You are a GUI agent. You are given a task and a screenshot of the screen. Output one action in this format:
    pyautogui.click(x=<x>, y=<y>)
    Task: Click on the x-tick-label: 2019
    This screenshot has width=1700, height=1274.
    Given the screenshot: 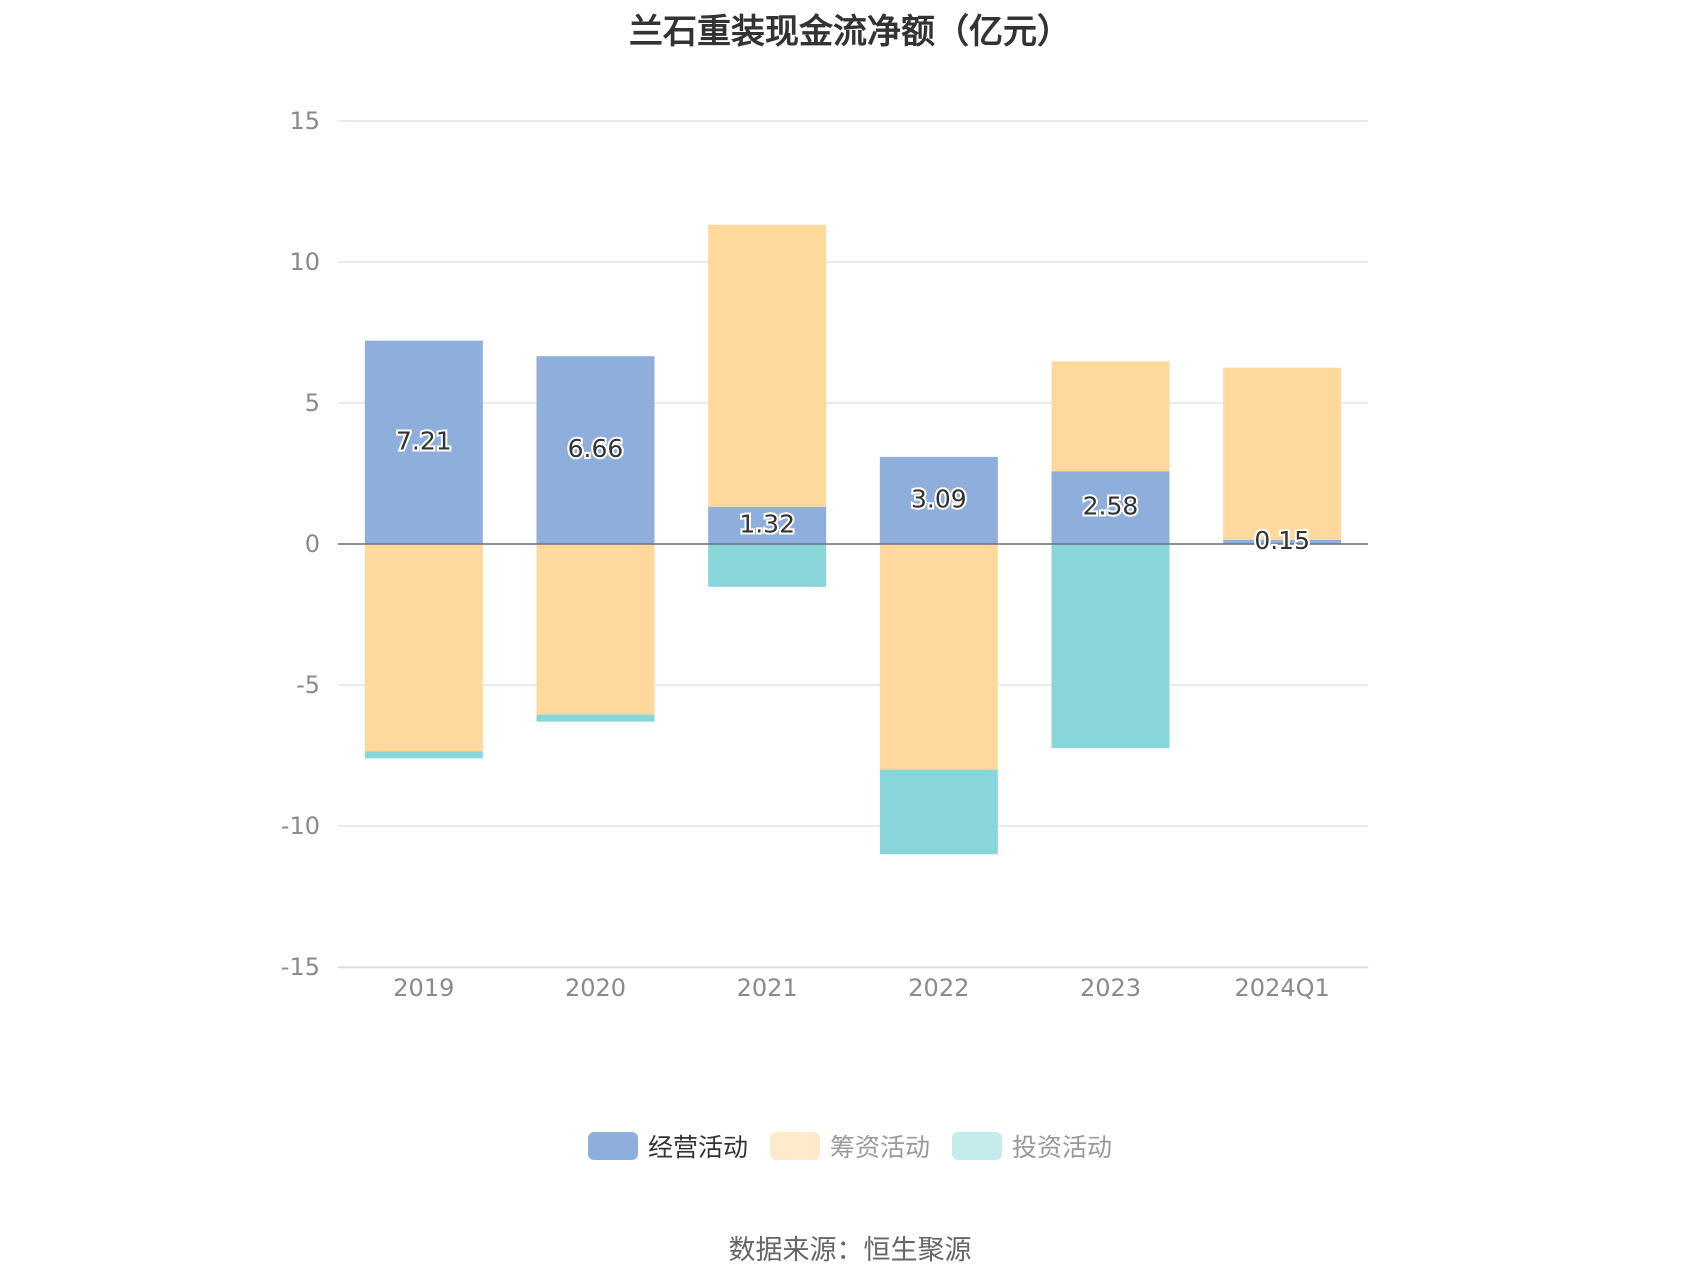 What is the action you would take?
    pyautogui.click(x=423, y=988)
    